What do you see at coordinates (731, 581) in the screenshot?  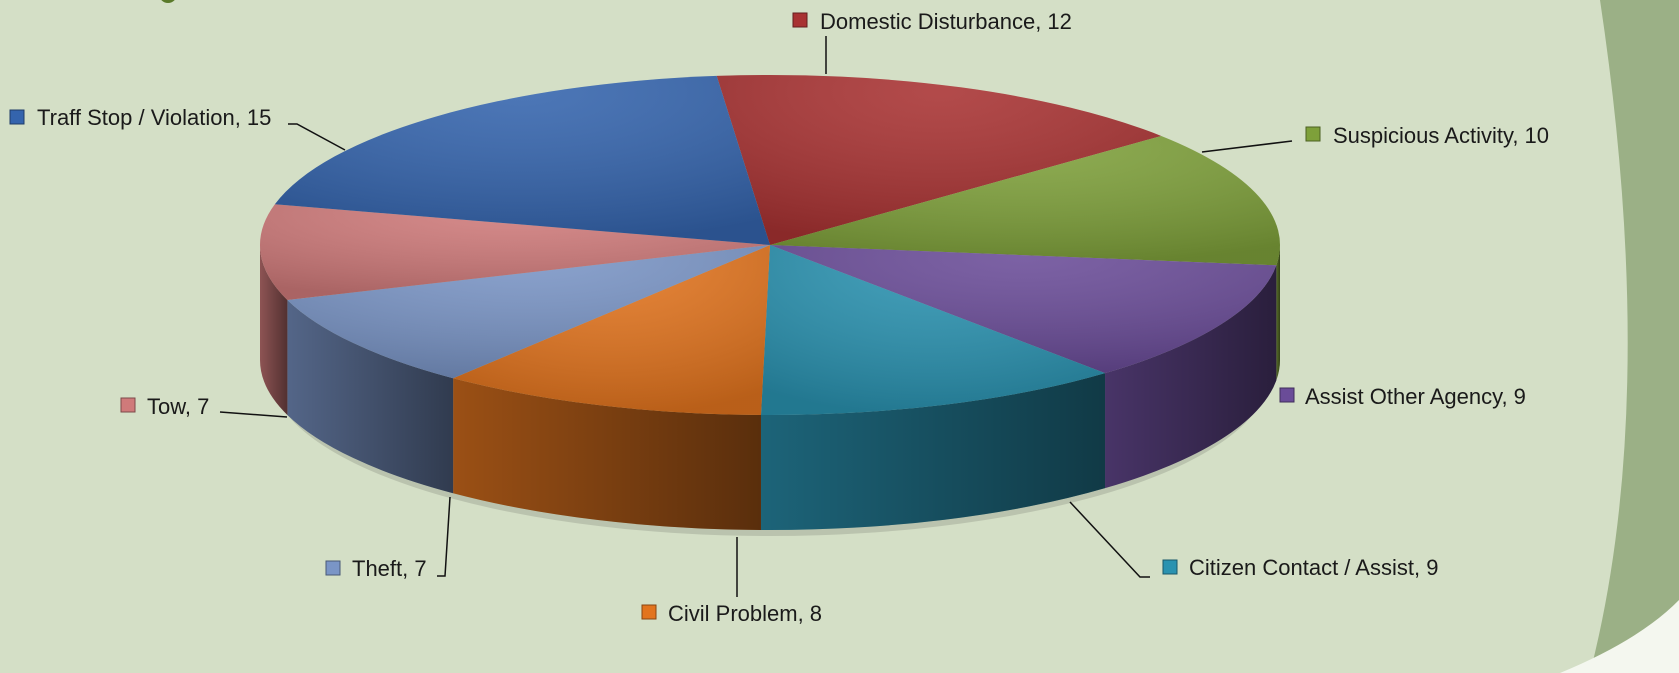 I see `data-label-4: Civil Problem, 8` at bounding box center [731, 581].